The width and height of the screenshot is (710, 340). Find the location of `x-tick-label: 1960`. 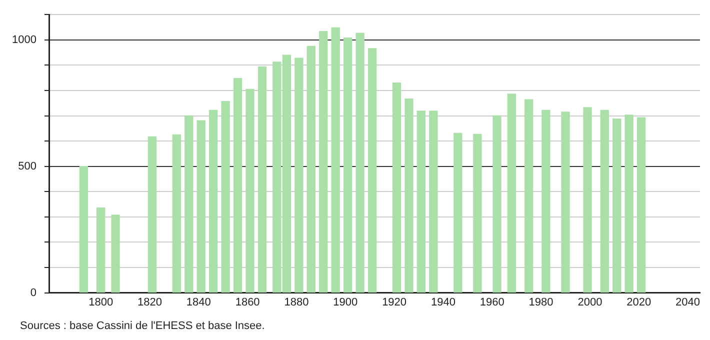

x-tick-label: 1960 is located at coordinates (492, 302).